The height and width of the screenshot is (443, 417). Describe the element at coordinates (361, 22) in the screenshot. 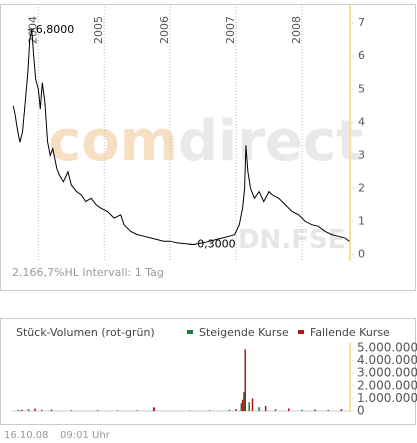

I see `y-tick-label: 7` at that location.